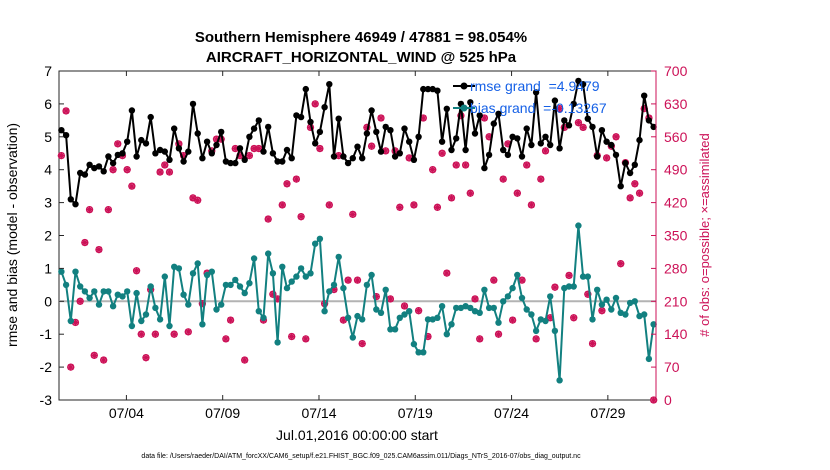 The image size is (830, 470). I want to click on x-axis-tick-label: 07/19, so click(415, 413).